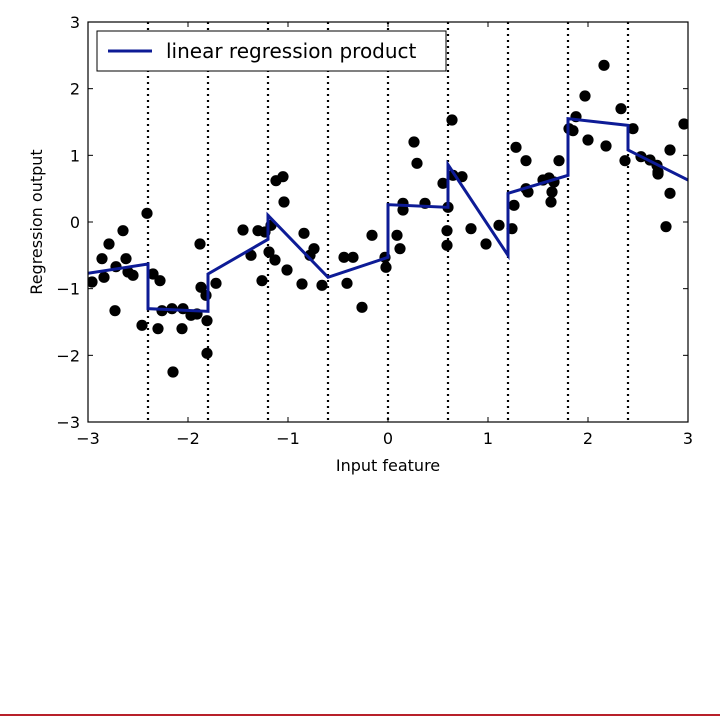  Describe the element at coordinates (75, 22) in the screenshot. I see `y-tick-label: 3` at that location.